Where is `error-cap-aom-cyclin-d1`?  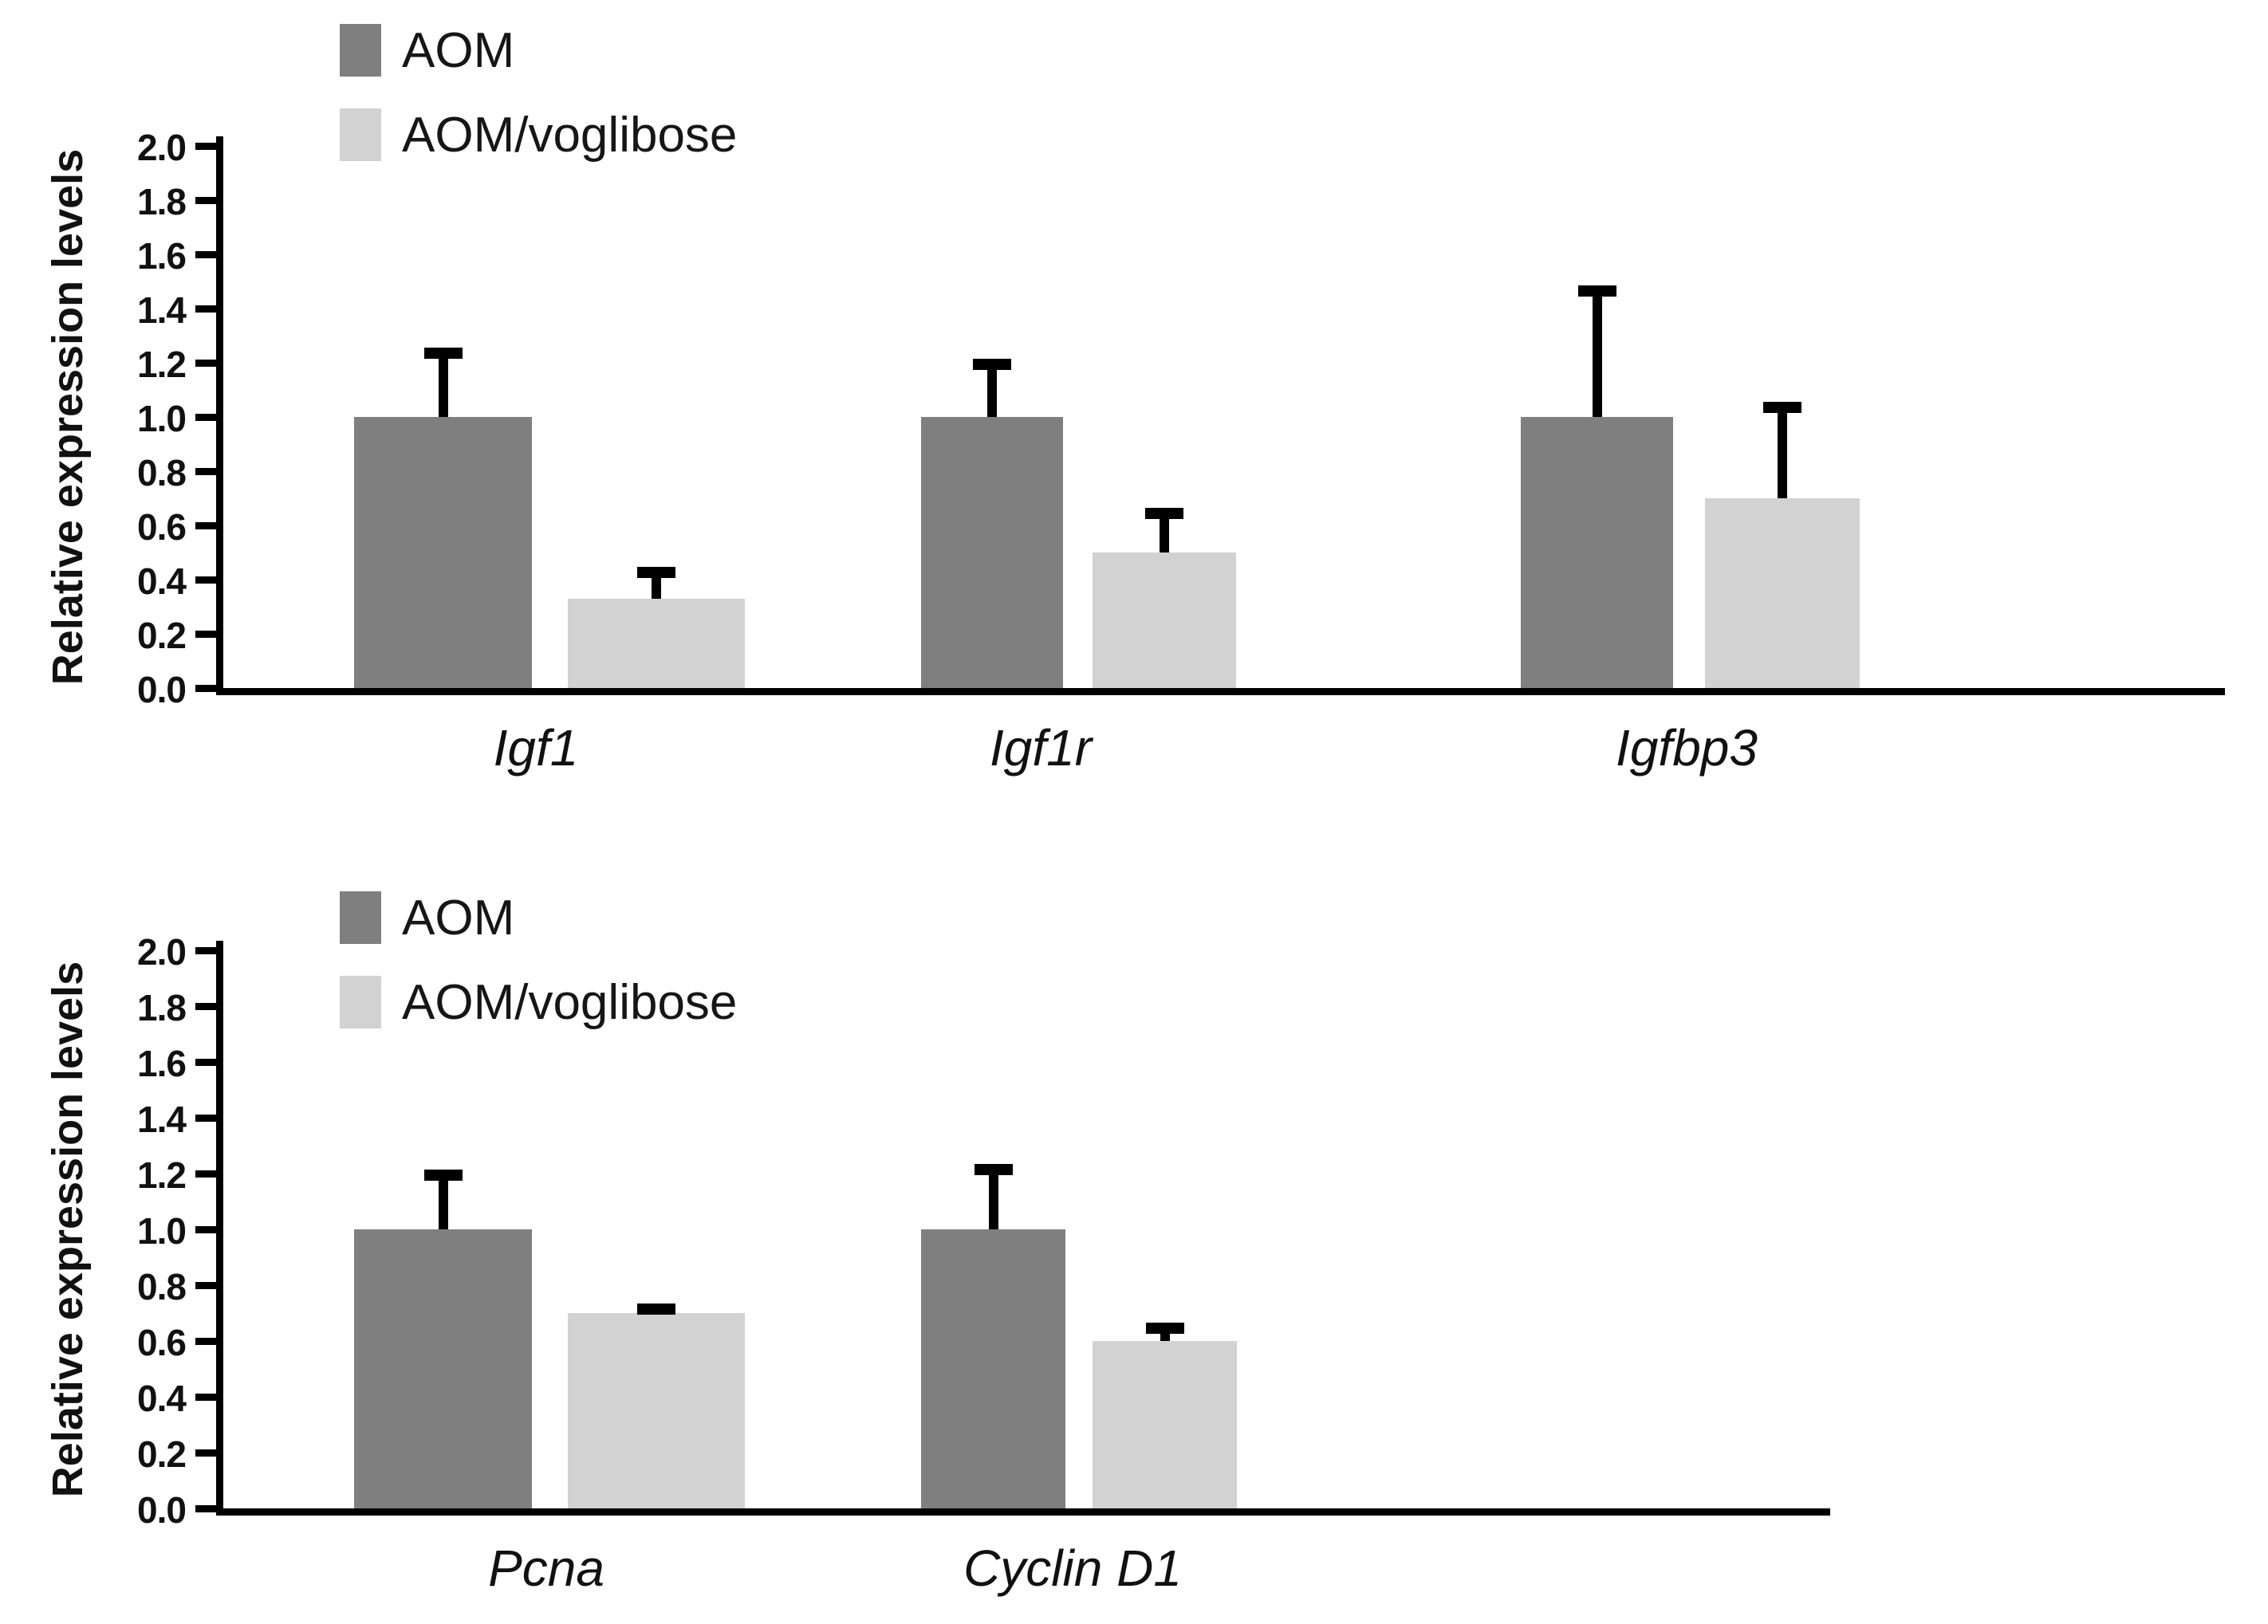 error-cap-aom-cyclin-d1 is located at coordinates (993, 1169).